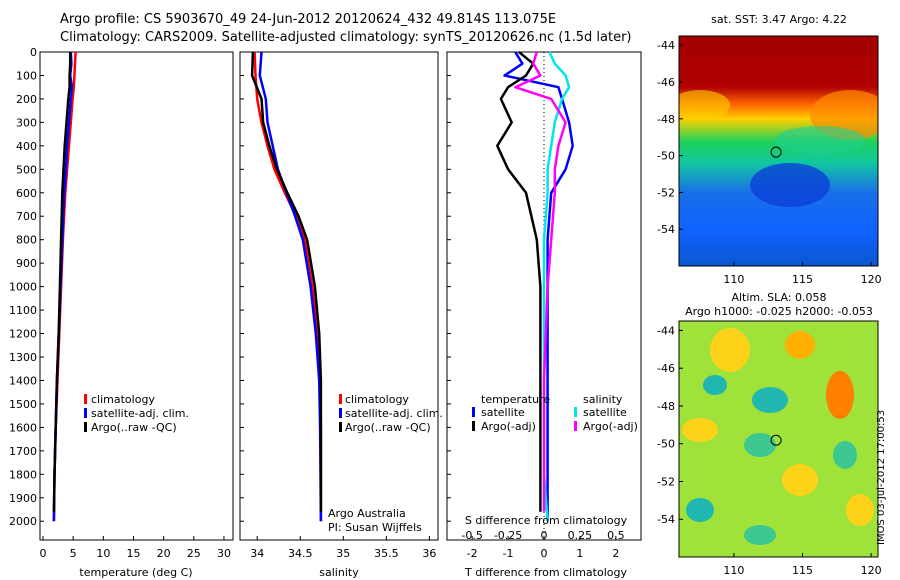 The image size is (900, 580). What do you see at coordinates (339, 572) in the screenshot?
I see `salinity-xlabel: salinity` at bounding box center [339, 572].